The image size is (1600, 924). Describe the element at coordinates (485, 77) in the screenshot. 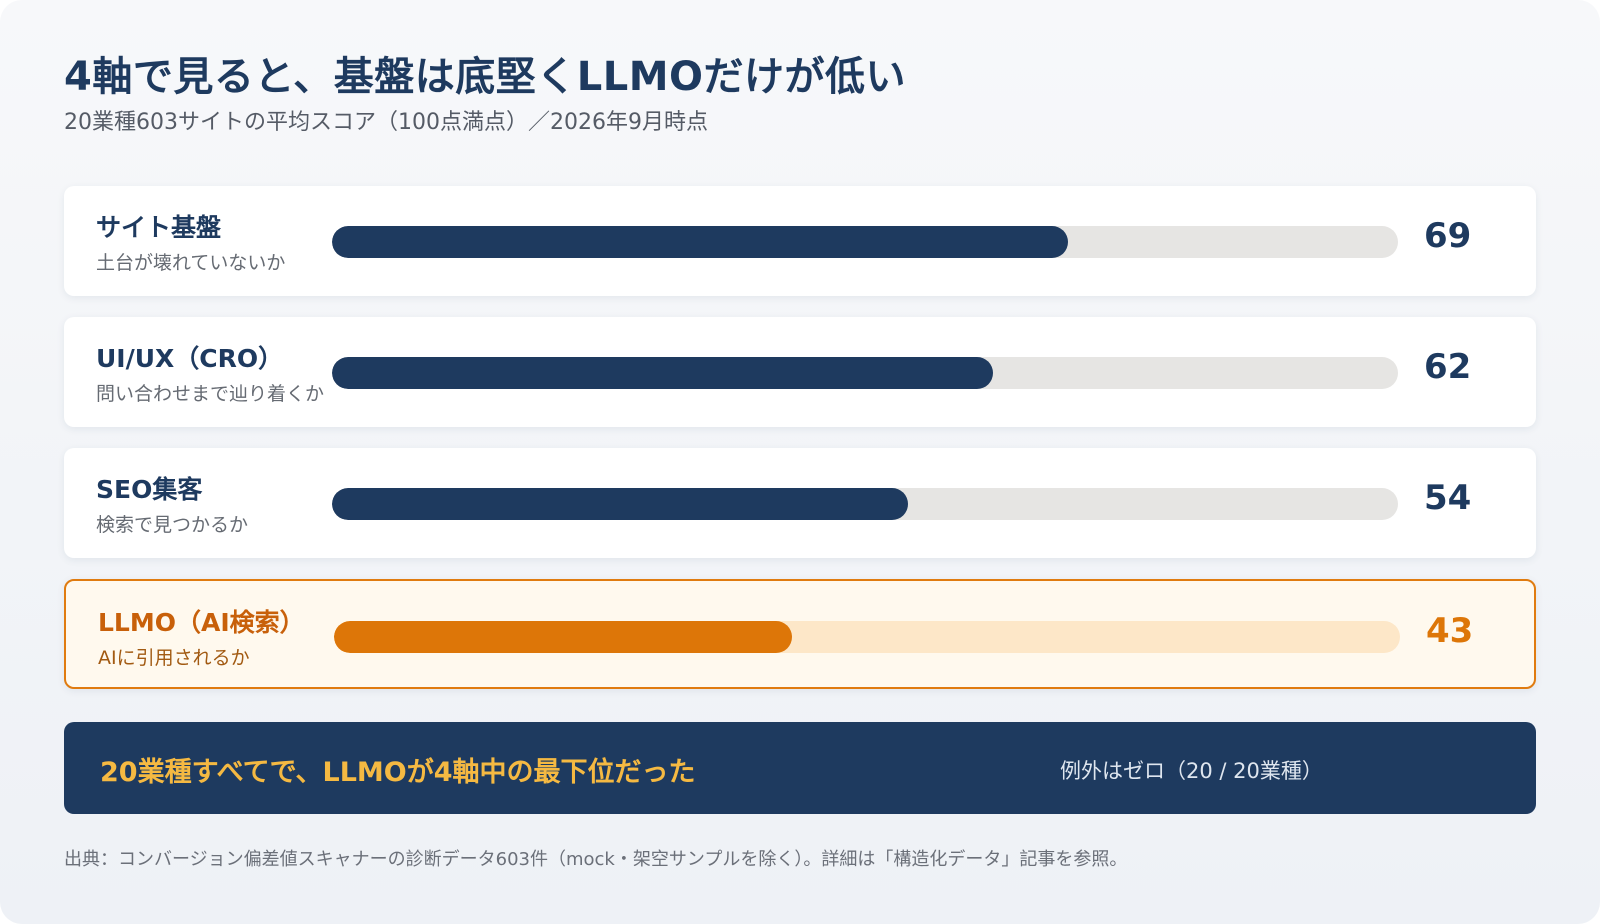

I see `chart-title: 4軸で見ると、基盤は底堅くLLMOだけが低い` at that location.